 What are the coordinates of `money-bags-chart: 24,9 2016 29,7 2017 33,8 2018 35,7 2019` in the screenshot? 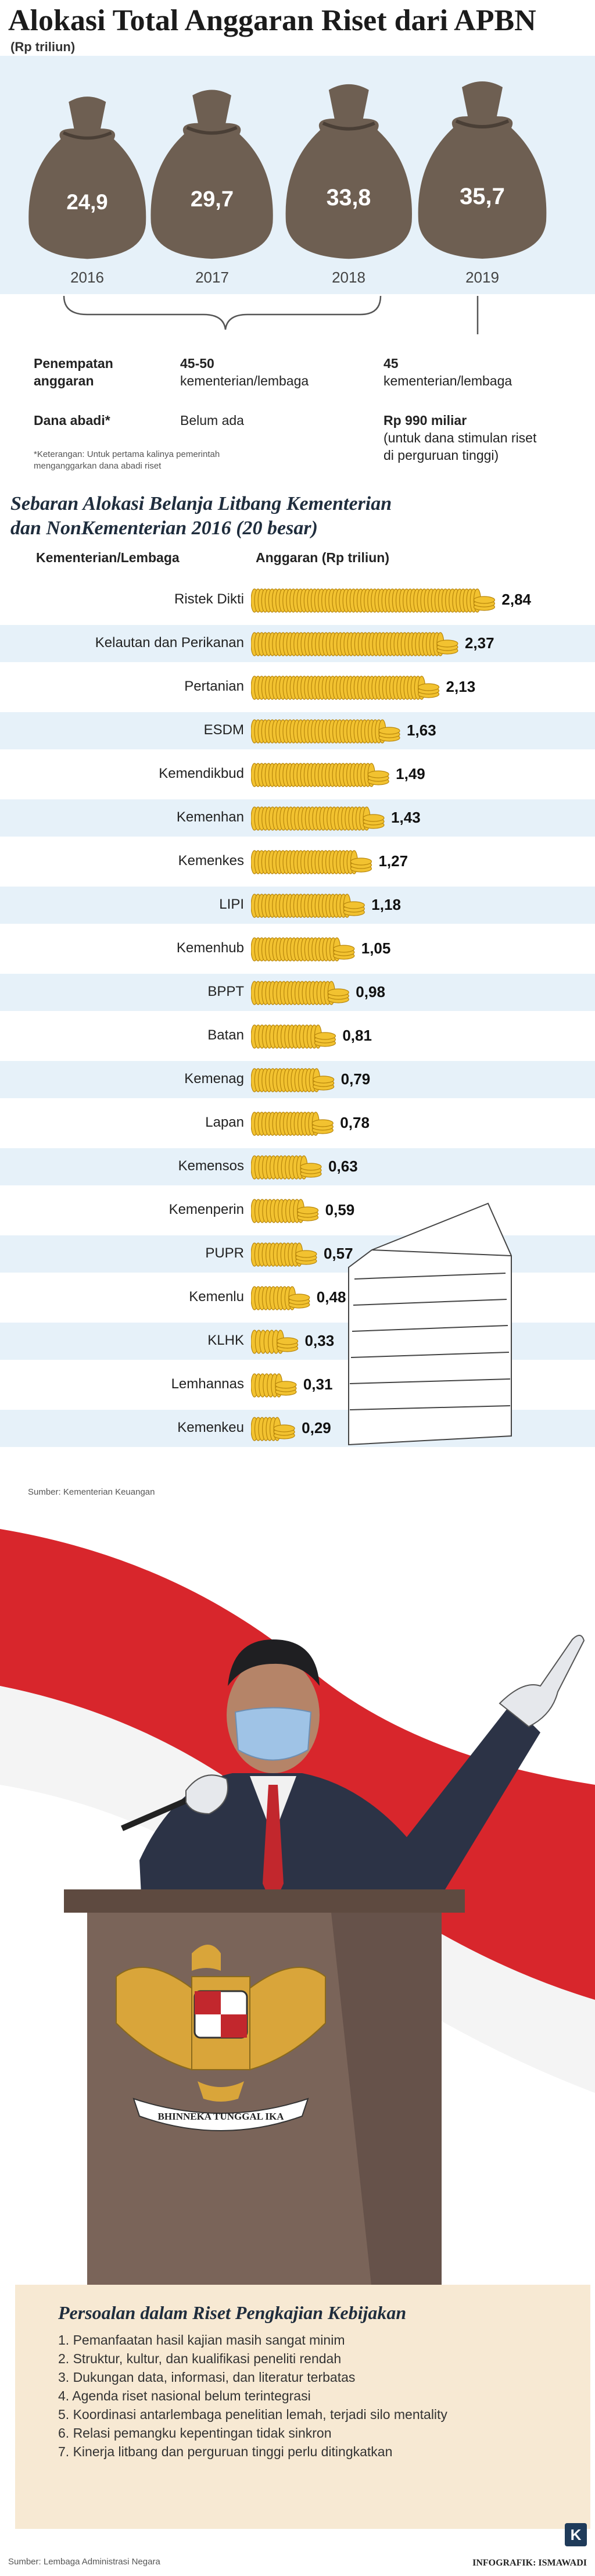 It's located at (297, 151).